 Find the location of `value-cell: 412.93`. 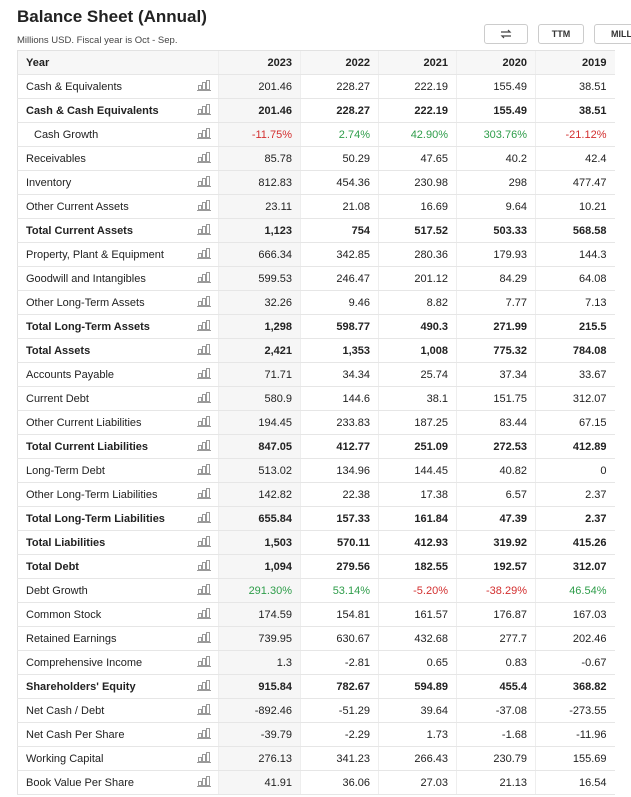

value-cell: 412.93 is located at coordinates (417, 542).